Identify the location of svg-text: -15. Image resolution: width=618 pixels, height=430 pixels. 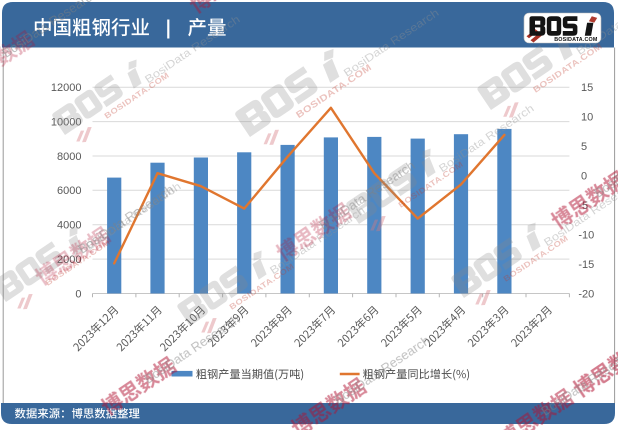
(586, 265).